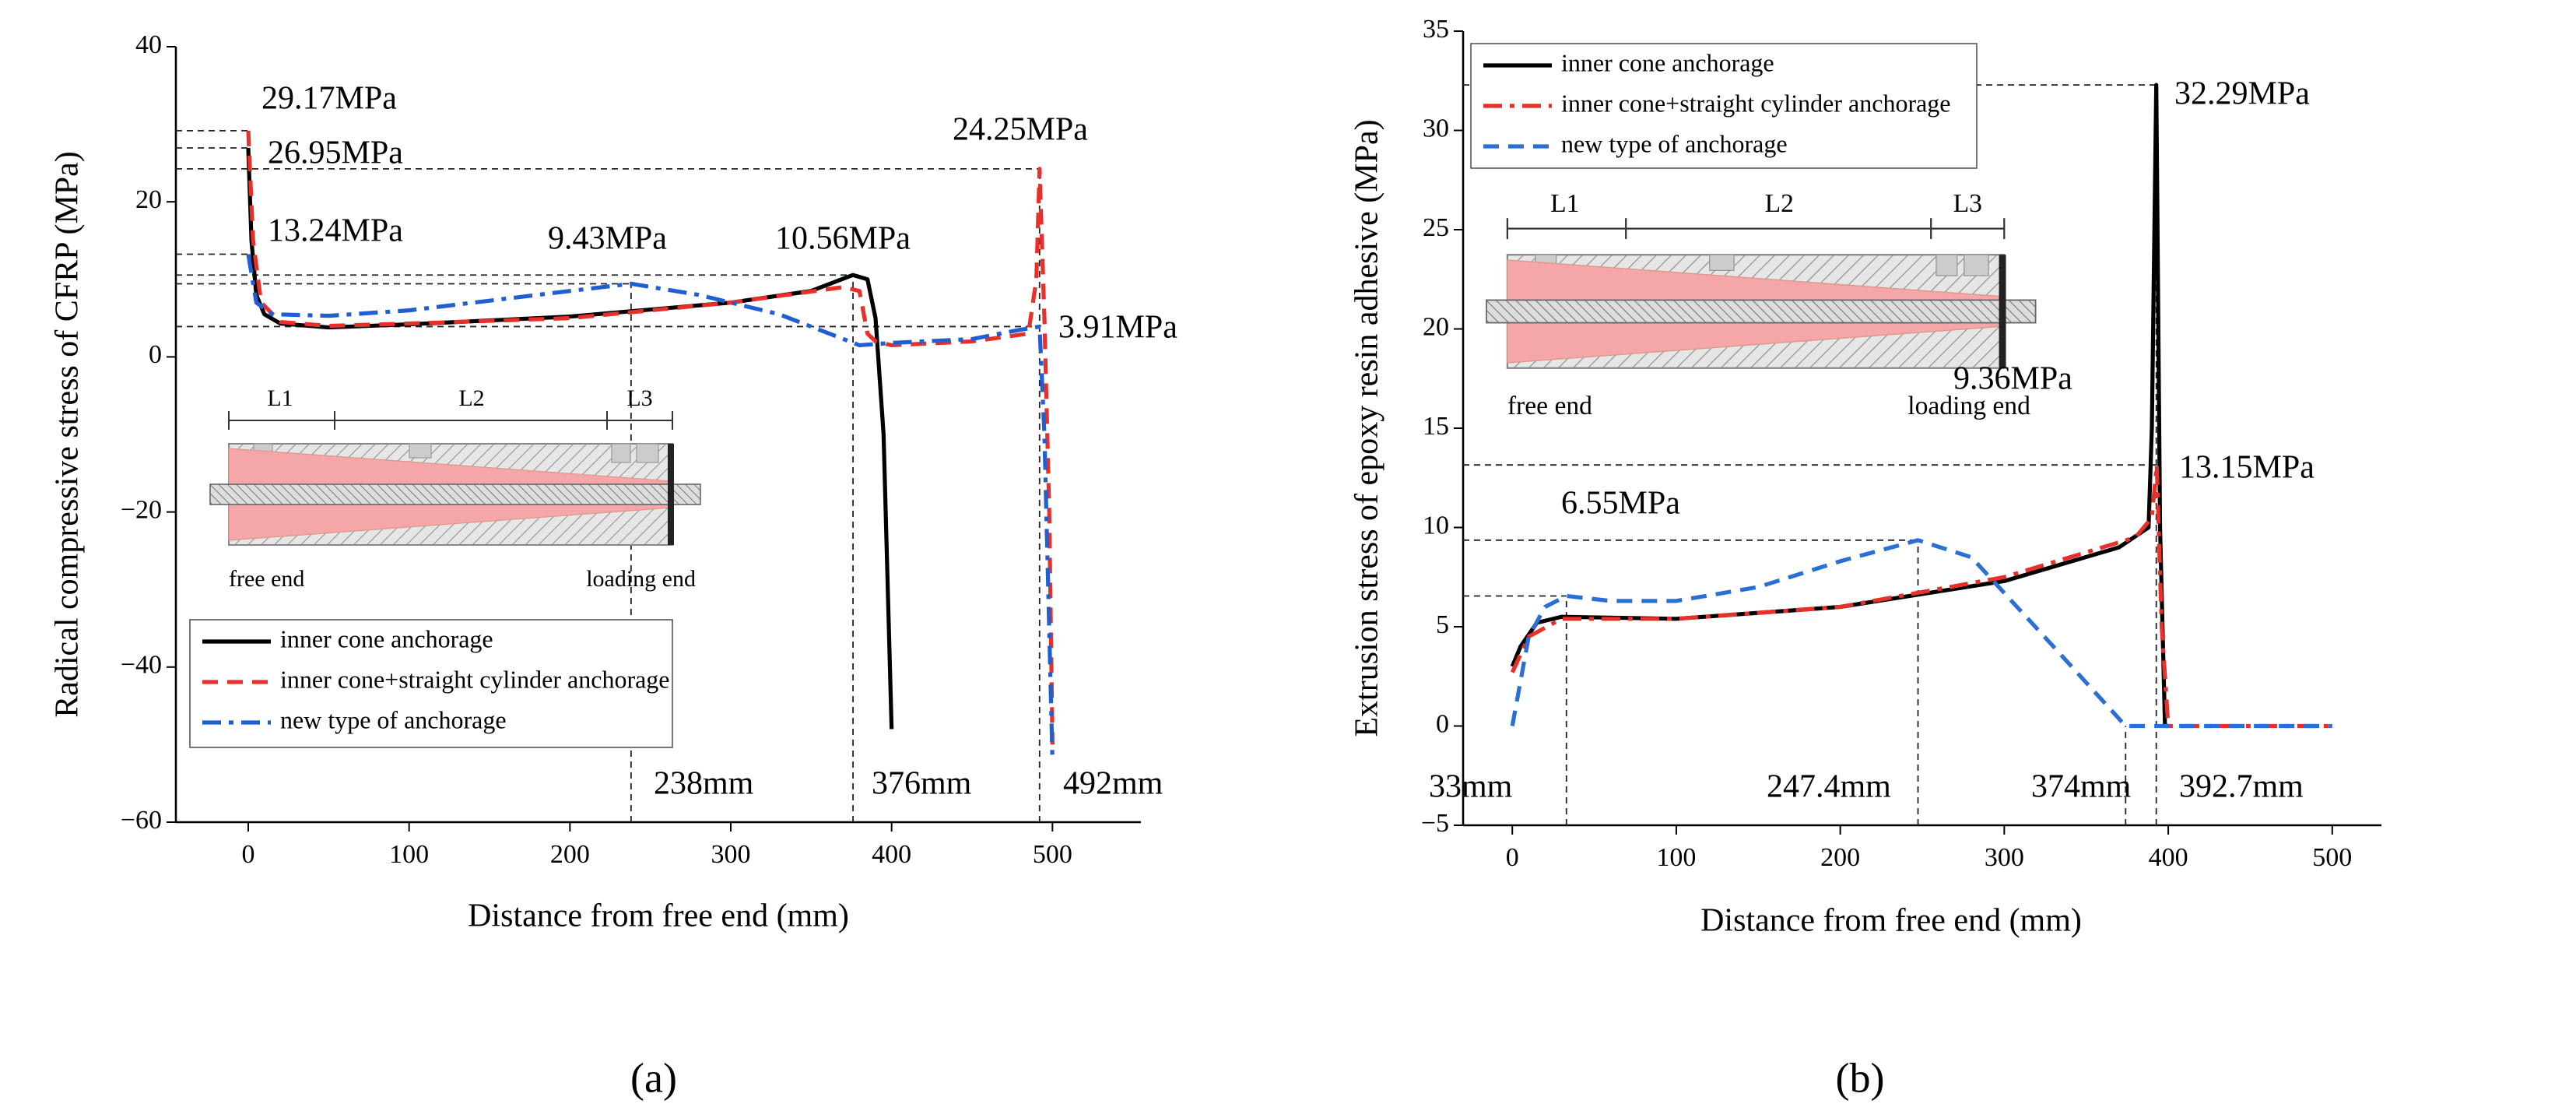 The width and height of the screenshot is (2576, 1111). I want to click on y-tick-label: −20, so click(142, 509).